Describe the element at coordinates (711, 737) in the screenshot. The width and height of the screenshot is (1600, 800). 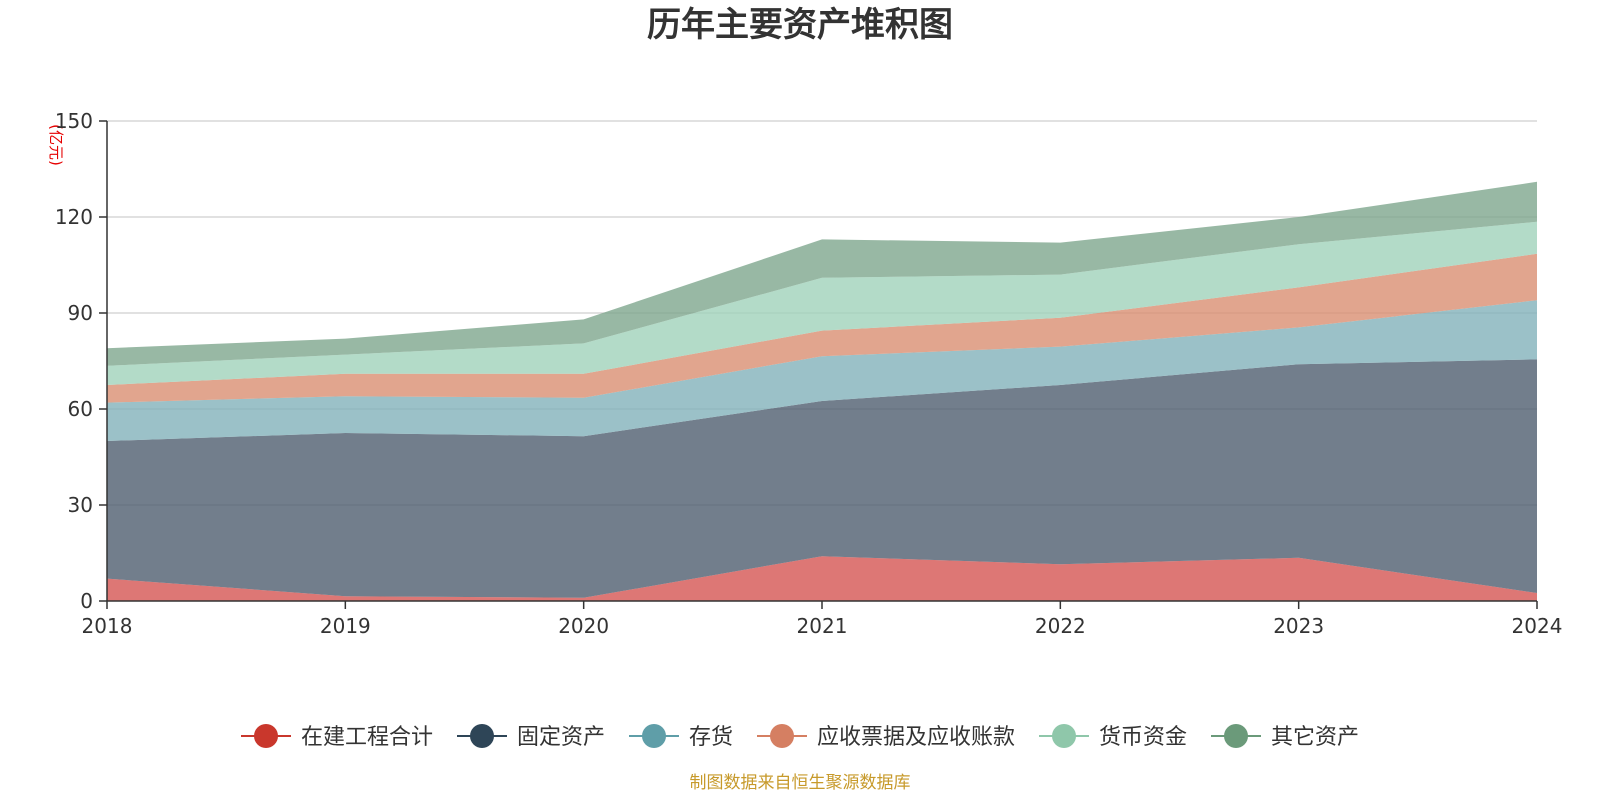
I see `legend-label: 存货` at that location.